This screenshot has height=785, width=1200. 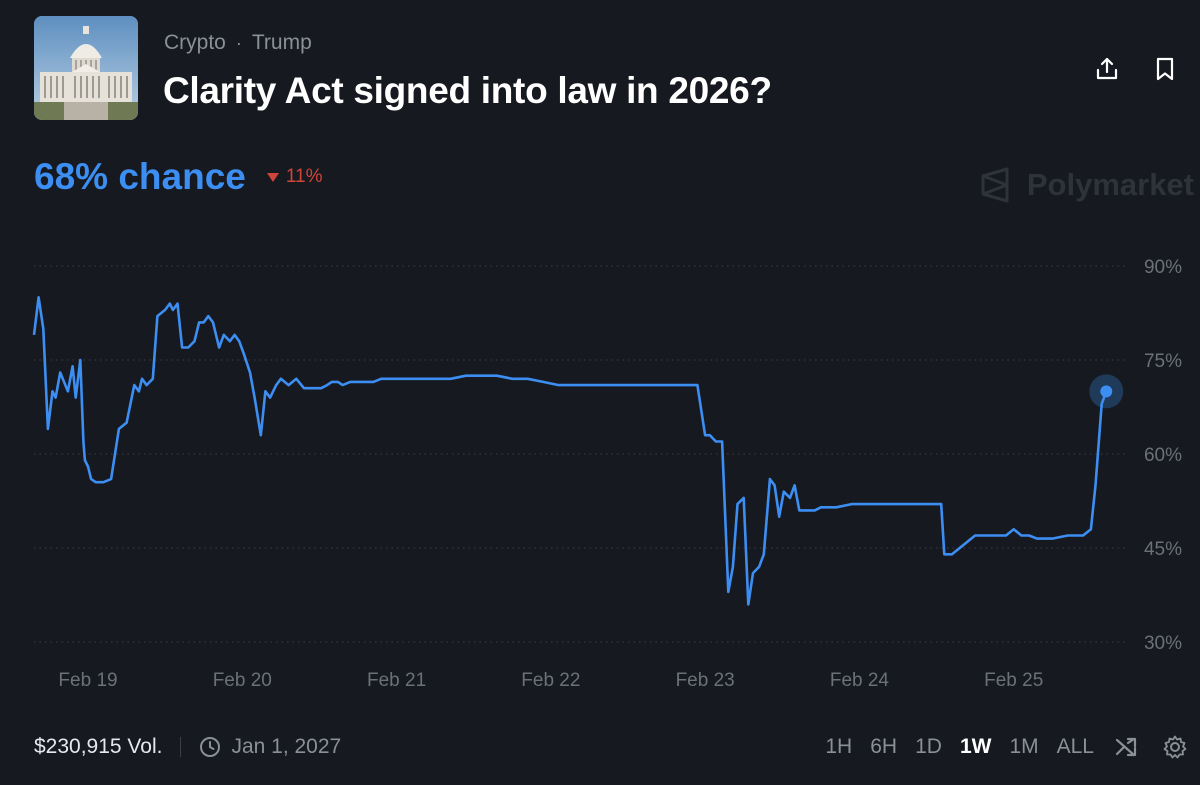 I want to click on end-date-label: Jan 1, 2027, so click(x=286, y=746).